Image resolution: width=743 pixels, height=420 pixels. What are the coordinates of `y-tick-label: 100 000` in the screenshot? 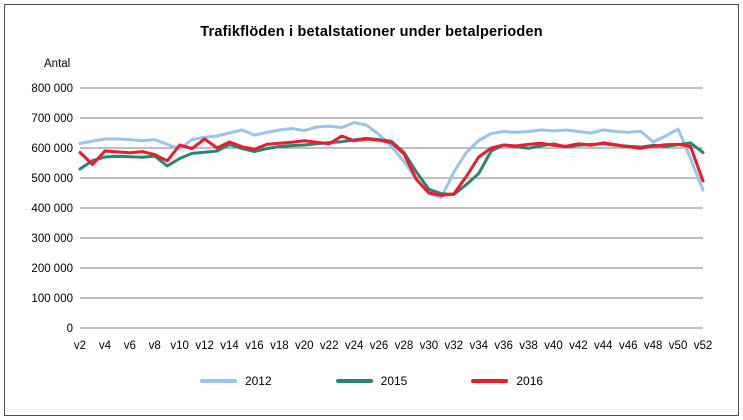 It's located at (52, 299).